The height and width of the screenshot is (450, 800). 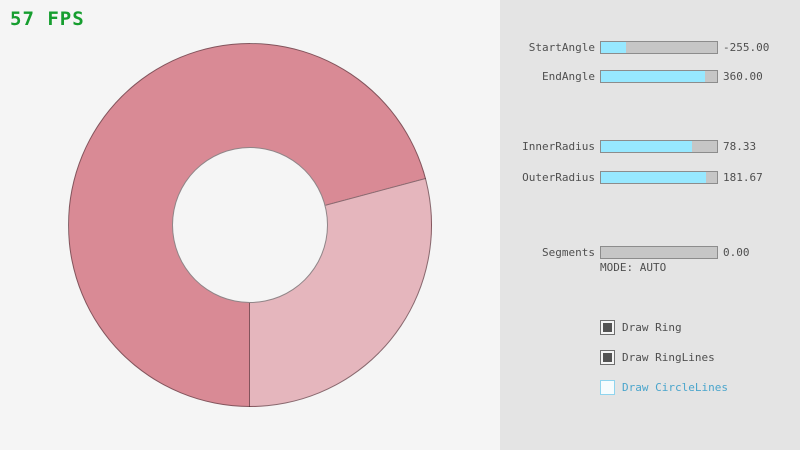 What do you see at coordinates (659, 47) in the screenshot?
I see `slider-startangle` at bounding box center [659, 47].